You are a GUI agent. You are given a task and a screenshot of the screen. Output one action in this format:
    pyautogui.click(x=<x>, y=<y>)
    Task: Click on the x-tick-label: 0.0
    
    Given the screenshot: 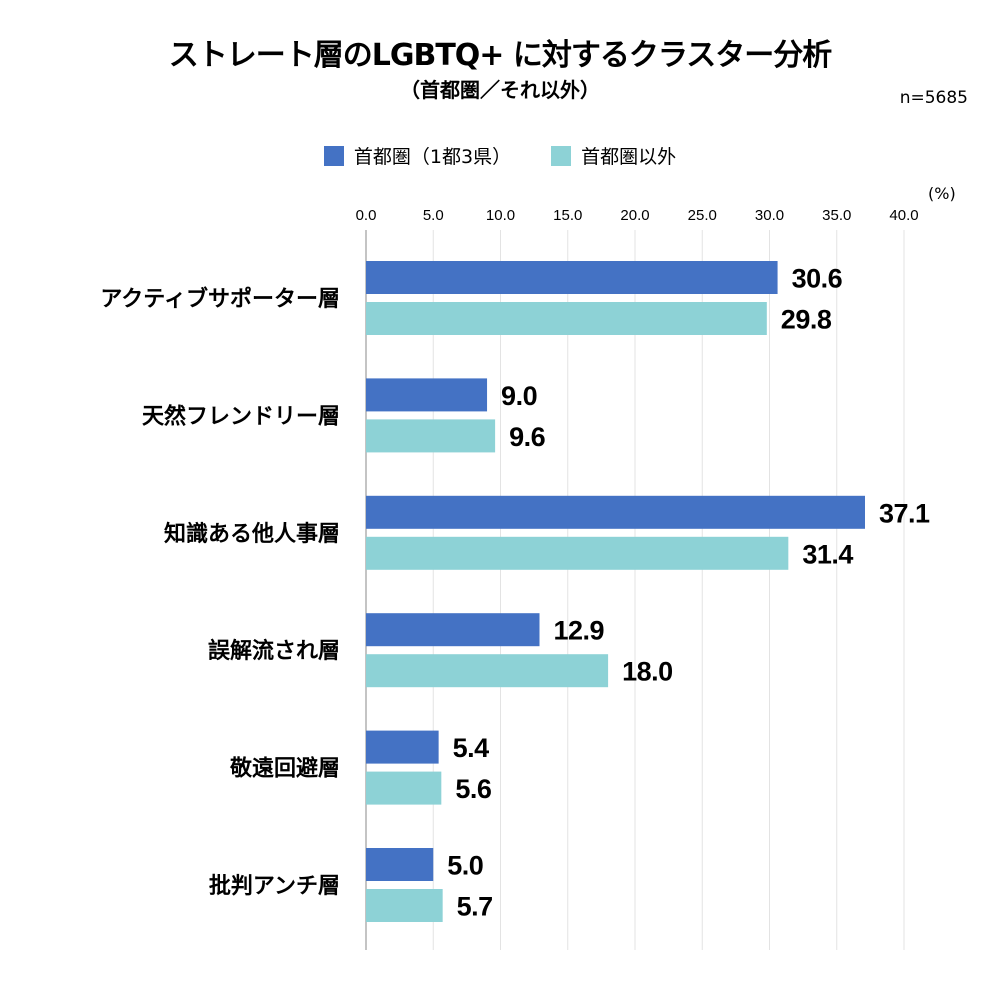 What is the action you would take?
    pyautogui.click(x=366, y=215)
    